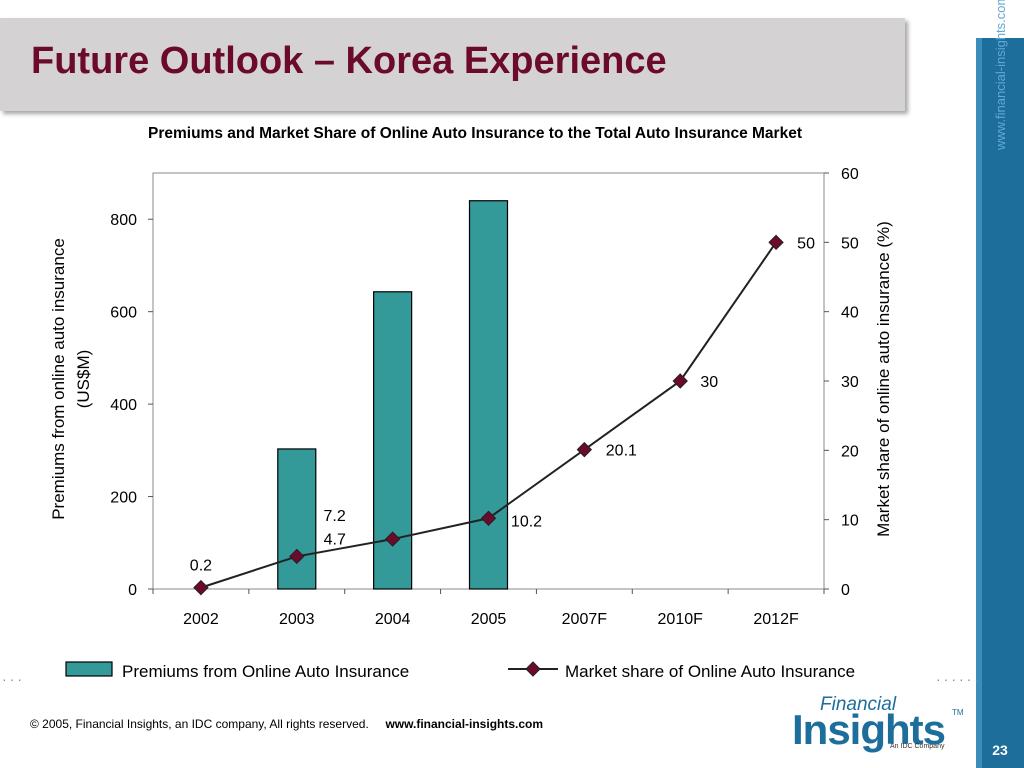 The height and width of the screenshot is (768, 1024). I want to click on logo-top-text: Financial, so click(858, 704).